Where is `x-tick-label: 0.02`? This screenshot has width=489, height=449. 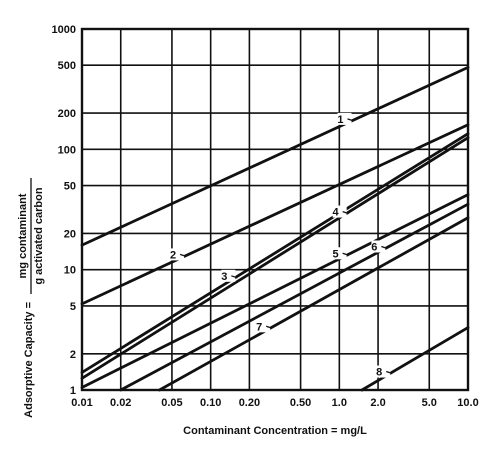 x-tick-label: 0.02 is located at coordinates (120, 403).